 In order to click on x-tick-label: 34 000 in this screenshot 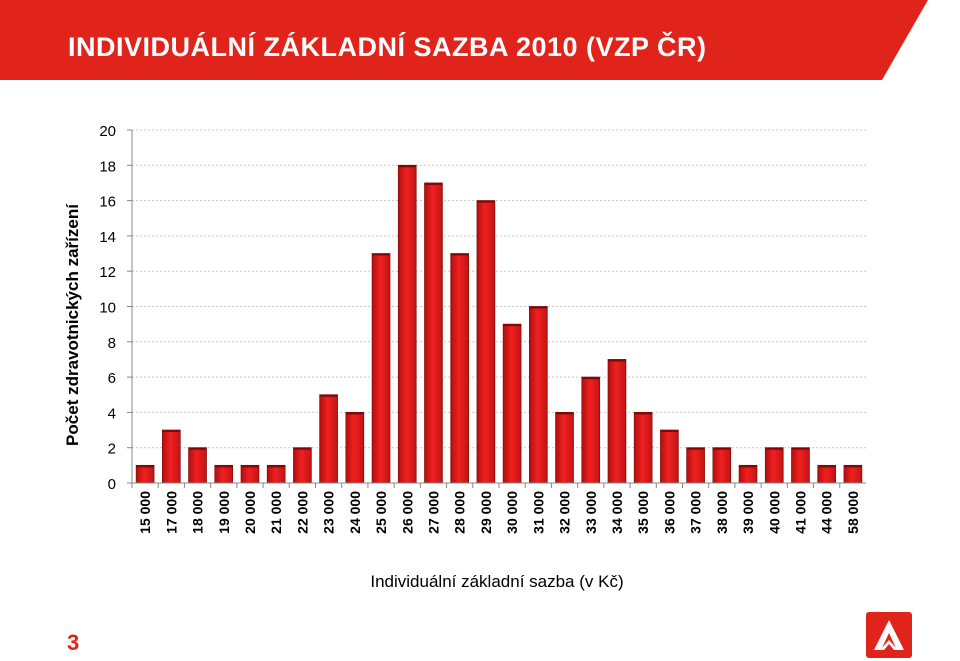, I will do `click(617, 512)`.